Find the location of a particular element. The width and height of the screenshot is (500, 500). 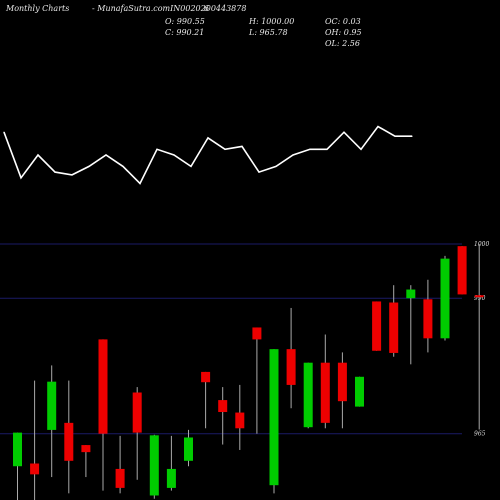

stat-close: C: 990.21 is located at coordinates (185, 32).